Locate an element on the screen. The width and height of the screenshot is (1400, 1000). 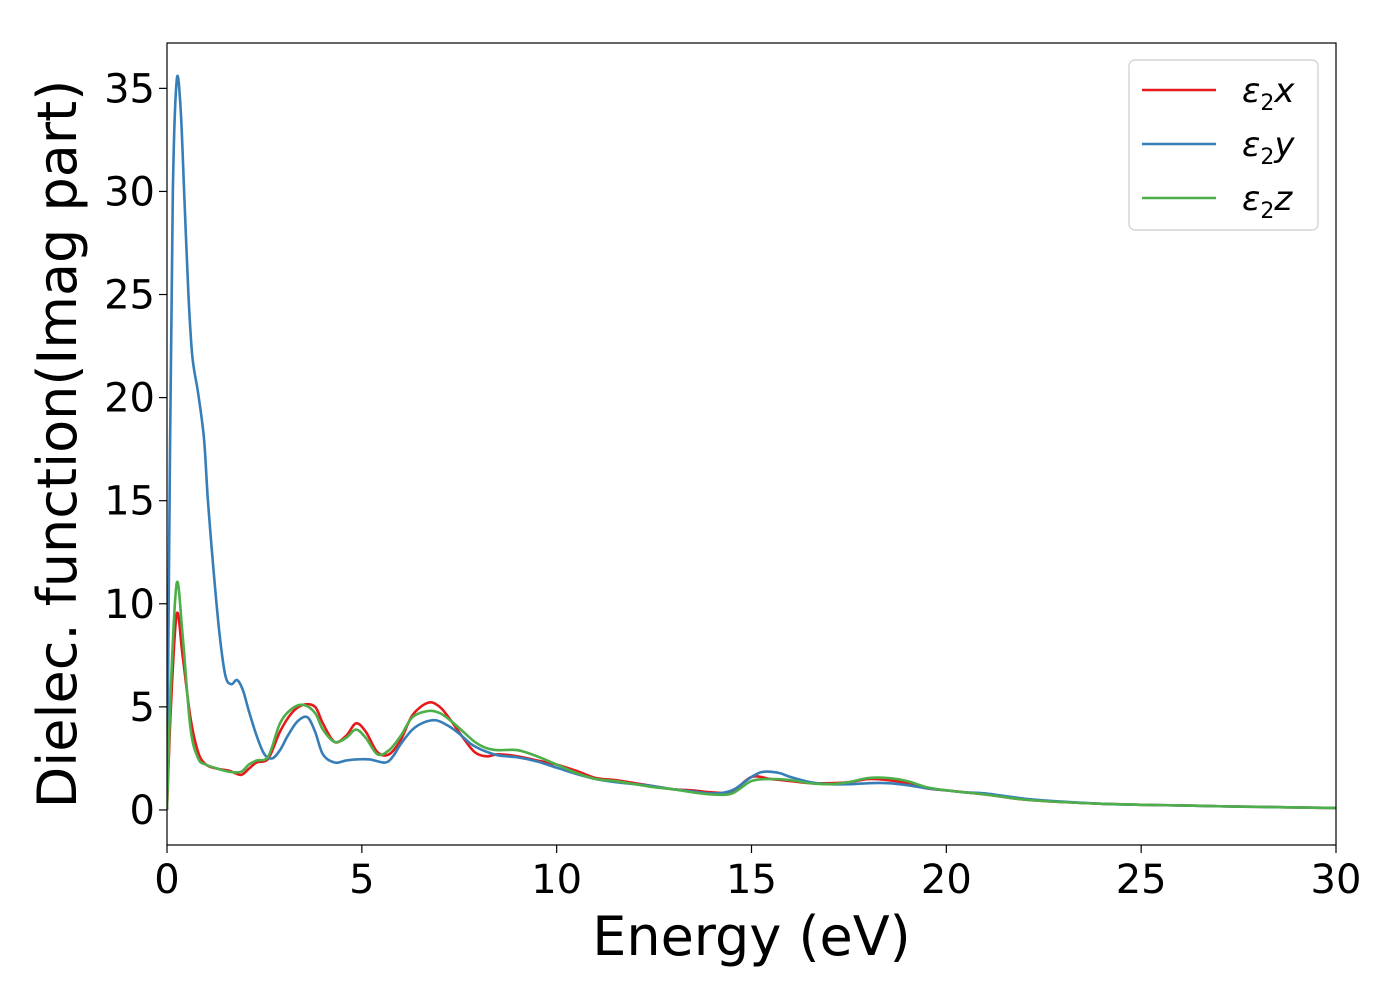
legend-box is located at coordinates (1223, 145).